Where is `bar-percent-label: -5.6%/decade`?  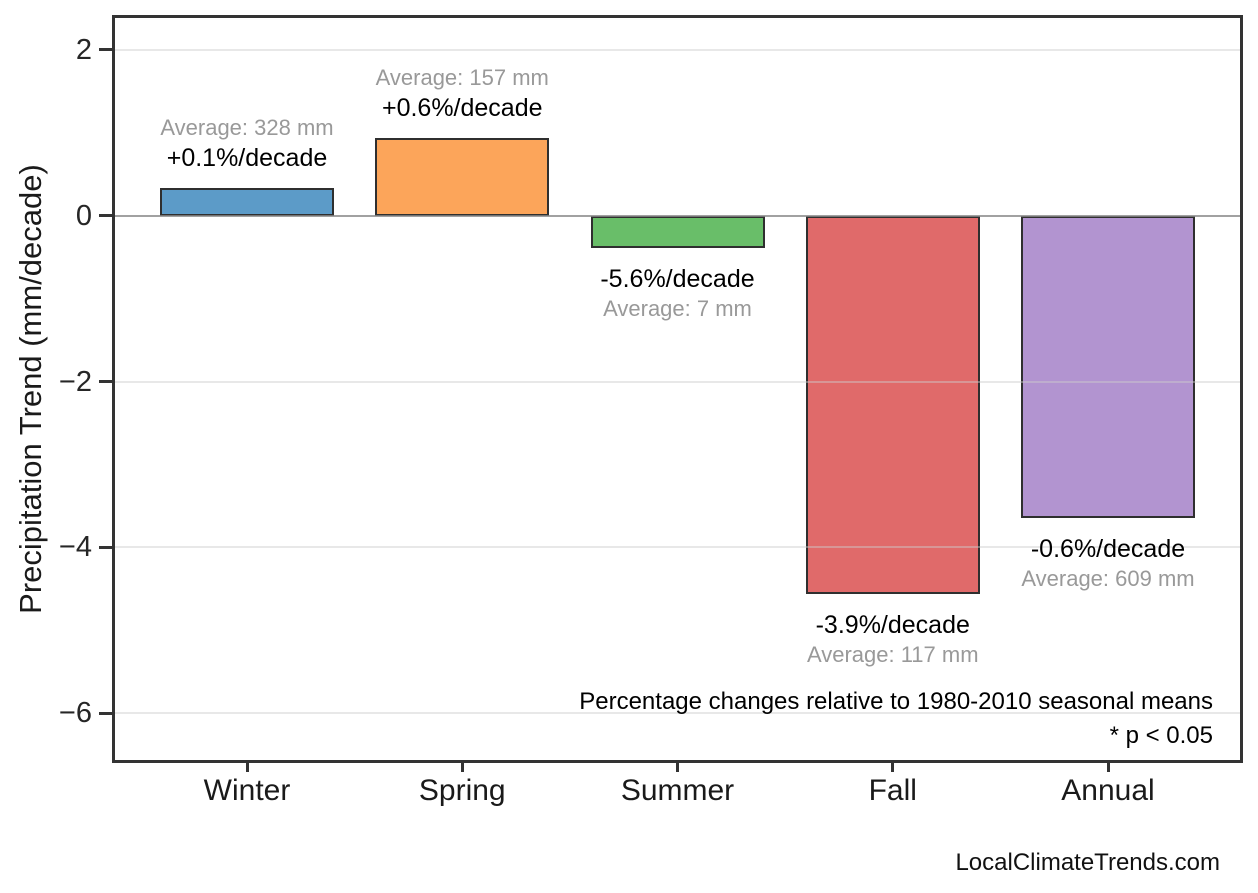 bar-percent-label: -5.6%/decade is located at coordinates (677, 279).